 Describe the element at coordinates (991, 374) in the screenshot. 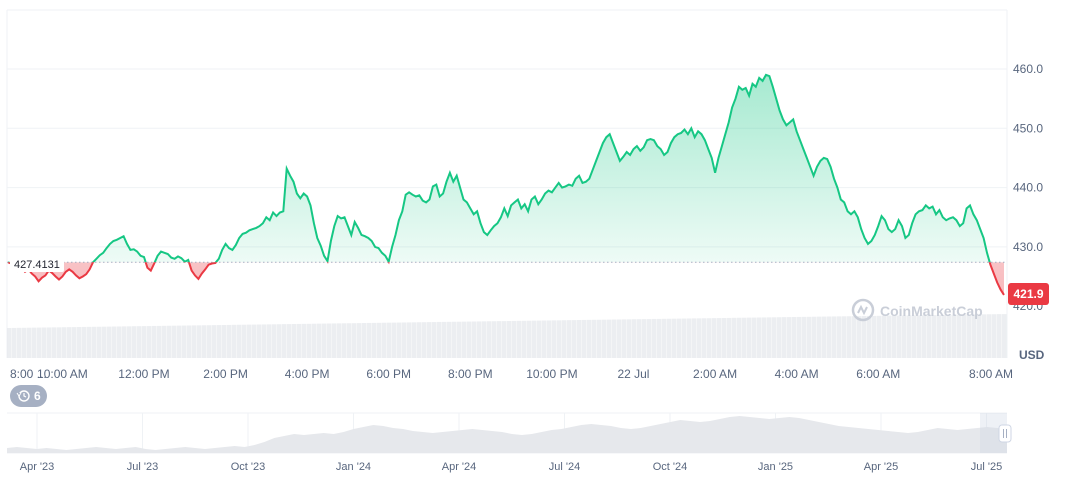

I see `x-tick-label: 8:00 AM` at that location.